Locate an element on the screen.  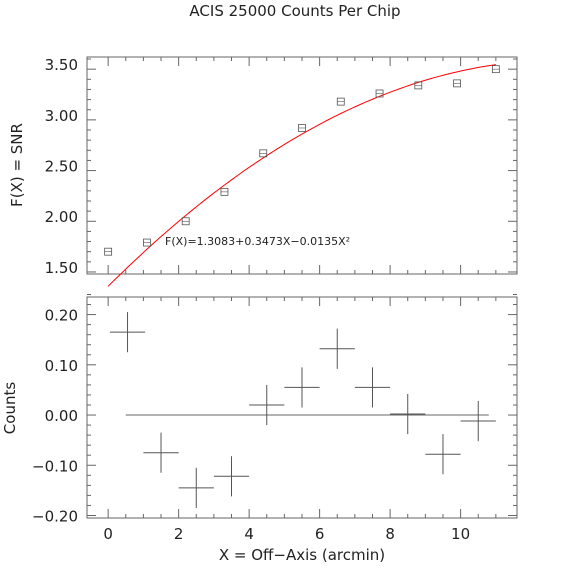
x-tick-label: 8 is located at coordinates (390, 534).